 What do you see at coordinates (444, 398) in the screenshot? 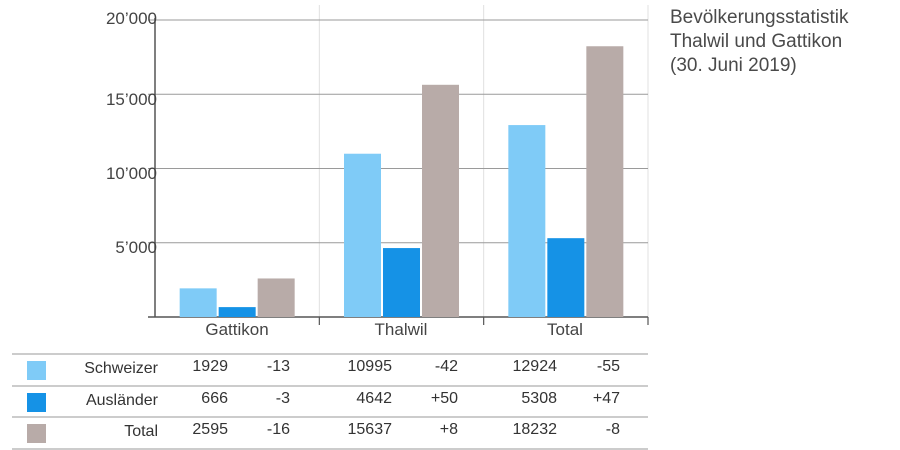
I see `change-cell: +50` at bounding box center [444, 398].